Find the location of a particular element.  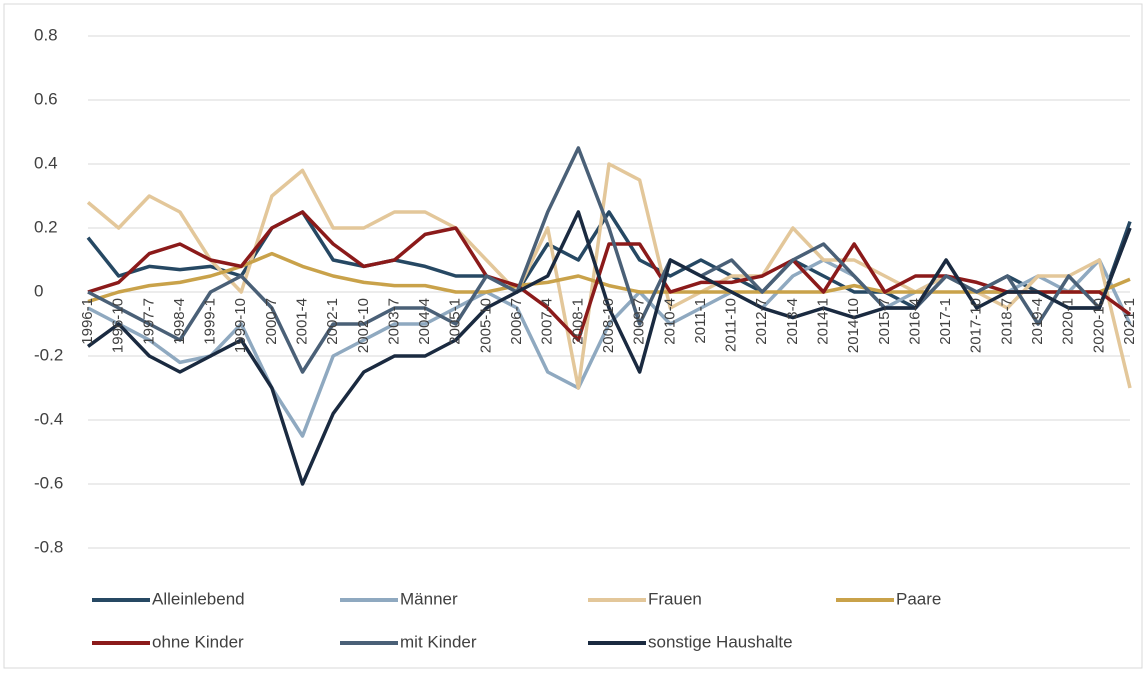

legend-label: Alleinlebend is located at coordinates (198, 598).